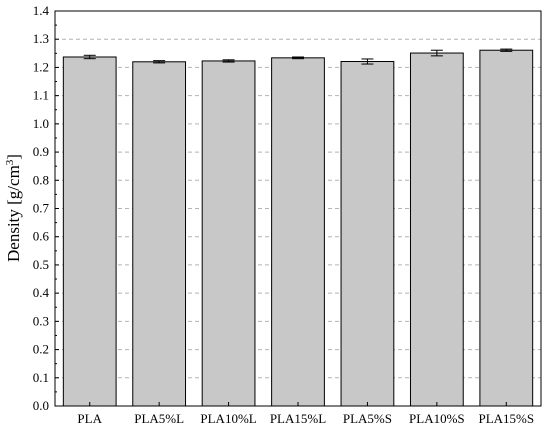 The width and height of the screenshot is (550, 428). Describe the element at coordinates (228, 418) in the screenshot. I see `x-tick-label: PLA10%L` at that location.